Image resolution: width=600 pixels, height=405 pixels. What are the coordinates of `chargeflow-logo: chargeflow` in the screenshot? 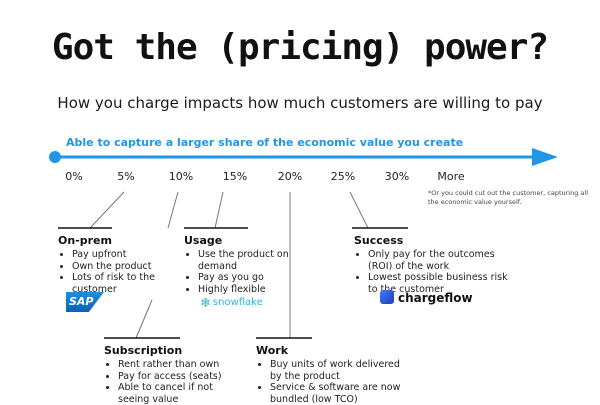 It's located at (426, 297).